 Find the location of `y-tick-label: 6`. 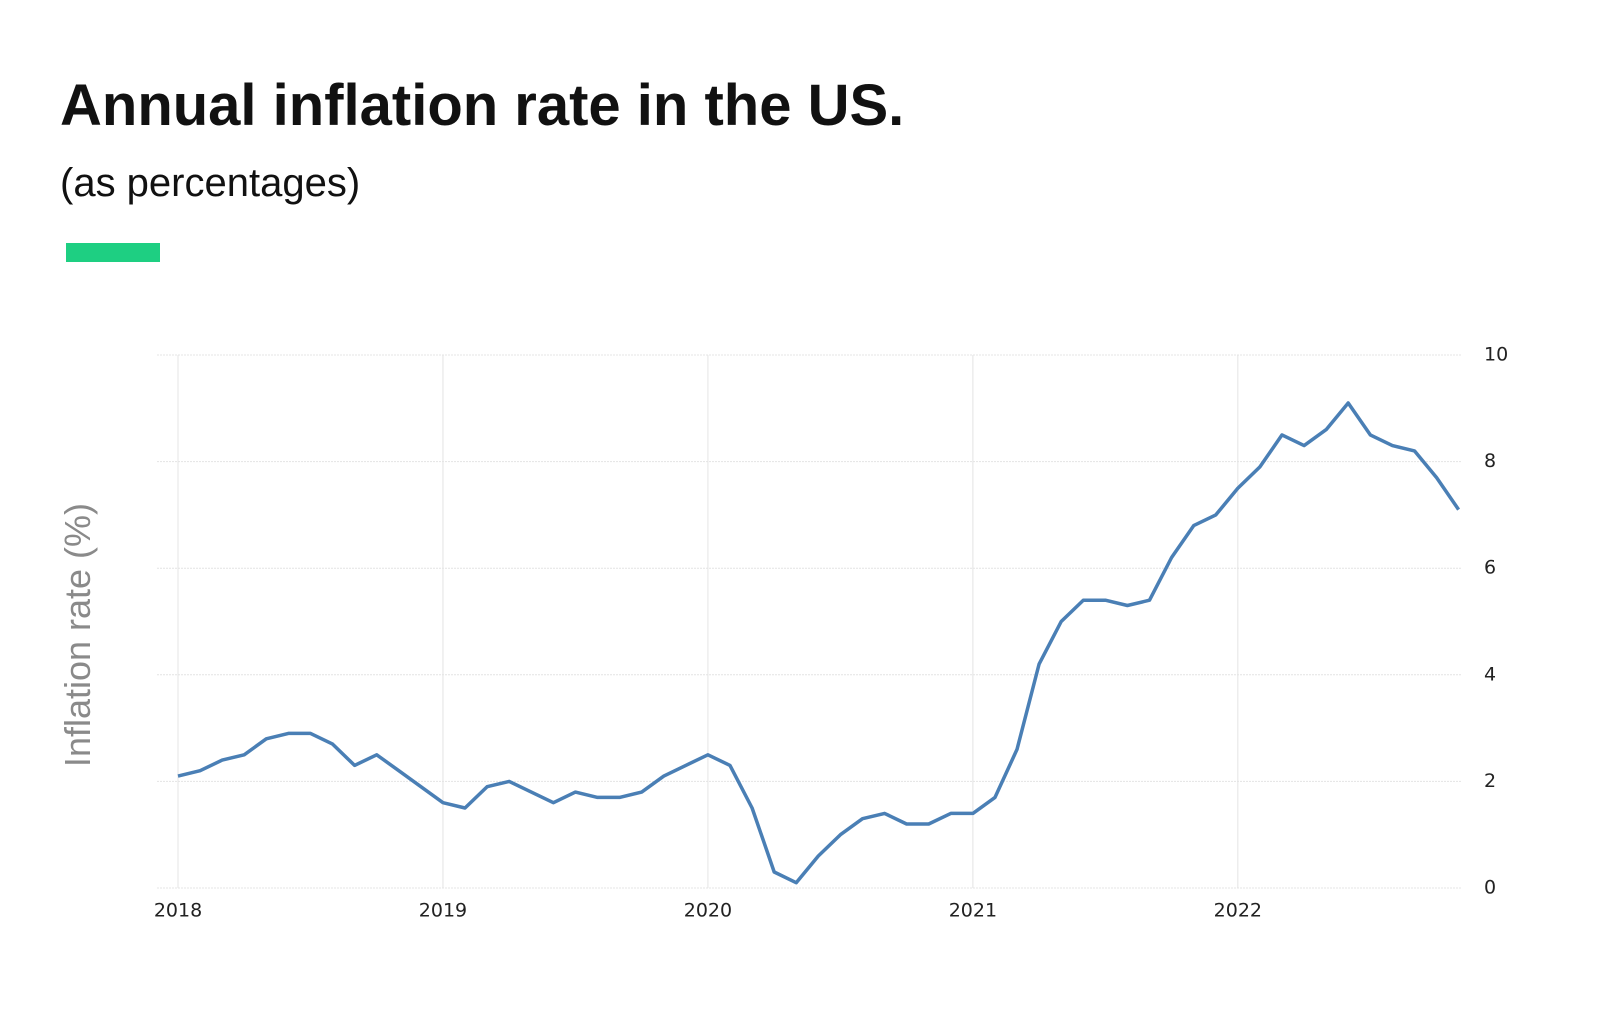

y-tick-label: 6 is located at coordinates (1490, 568).